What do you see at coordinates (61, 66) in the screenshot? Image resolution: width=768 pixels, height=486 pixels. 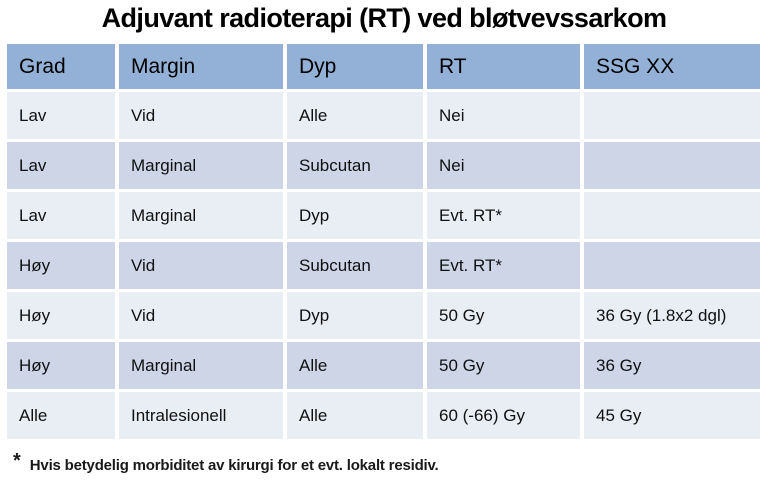 I see `column-header-grad: Grad` at bounding box center [61, 66].